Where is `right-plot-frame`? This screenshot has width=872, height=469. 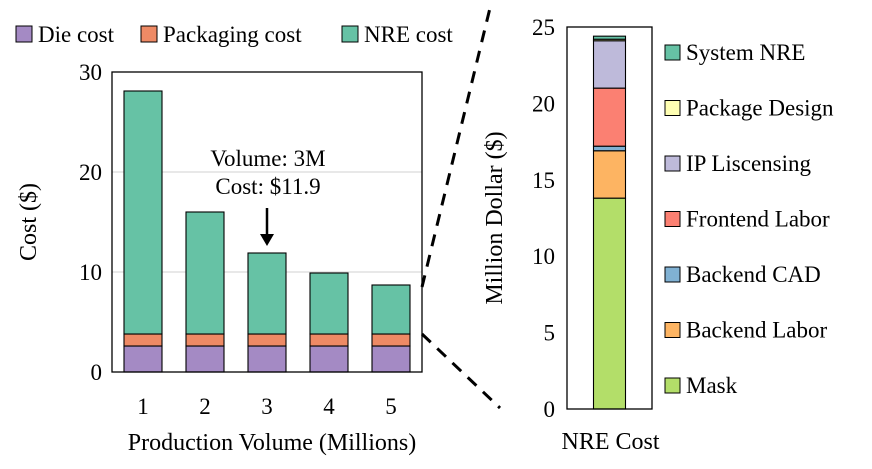
right-plot-frame is located at coordinates (609, 218).